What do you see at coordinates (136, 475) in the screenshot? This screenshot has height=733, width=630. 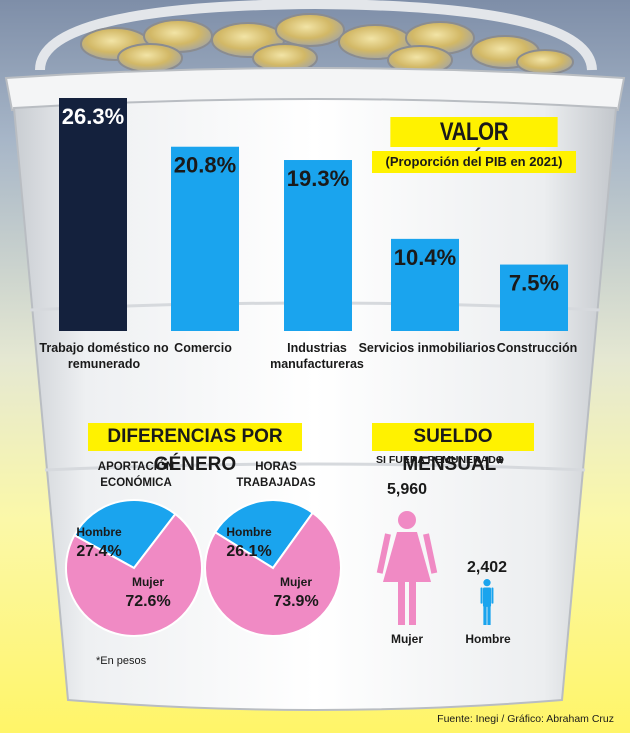 I see `pie1-title: APORTACIÓN ECONÓMICA` at bounding box center [136, 475].